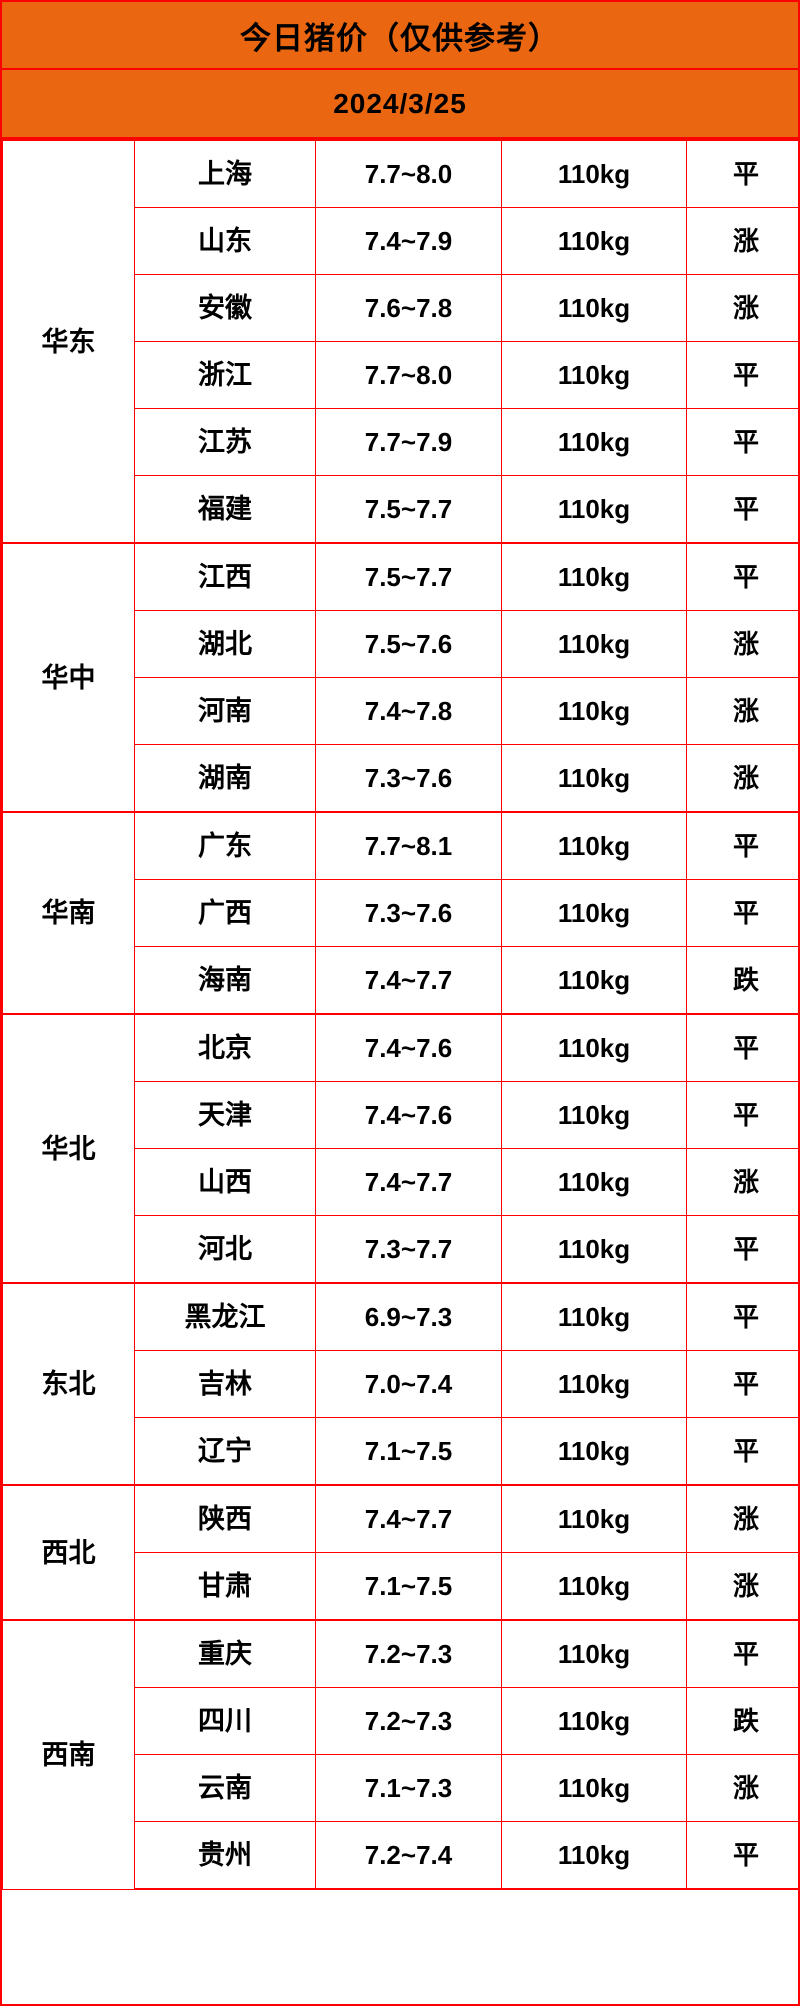  What do you see at coordinates (225, 241) in the screenshot?
I see `province-cell: 山东` at bounding box center [225, 241].